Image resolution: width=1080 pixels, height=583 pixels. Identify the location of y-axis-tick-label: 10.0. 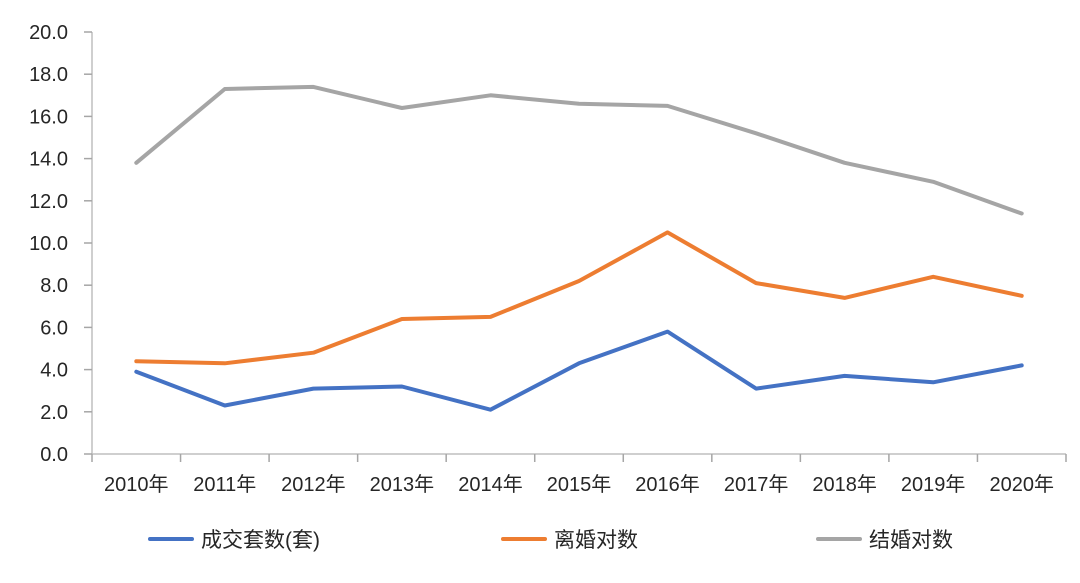
(48, 244).